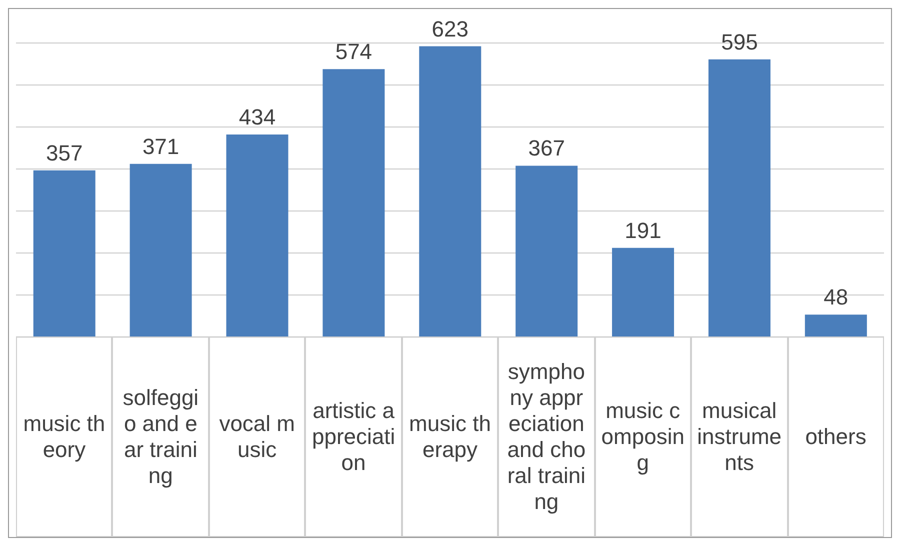 This screenshot has width=898, height=542. I want to click on data-label: 367, so click(546, 148).